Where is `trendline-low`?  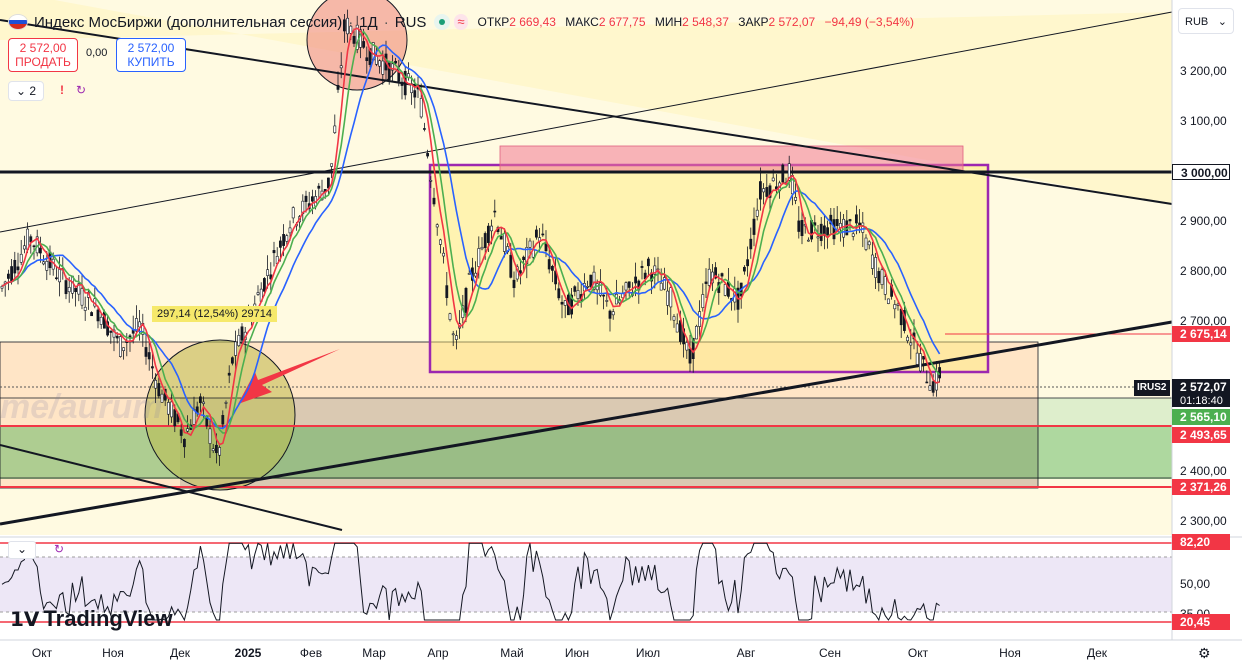 trendline-low is located at coordinates (171, 487).